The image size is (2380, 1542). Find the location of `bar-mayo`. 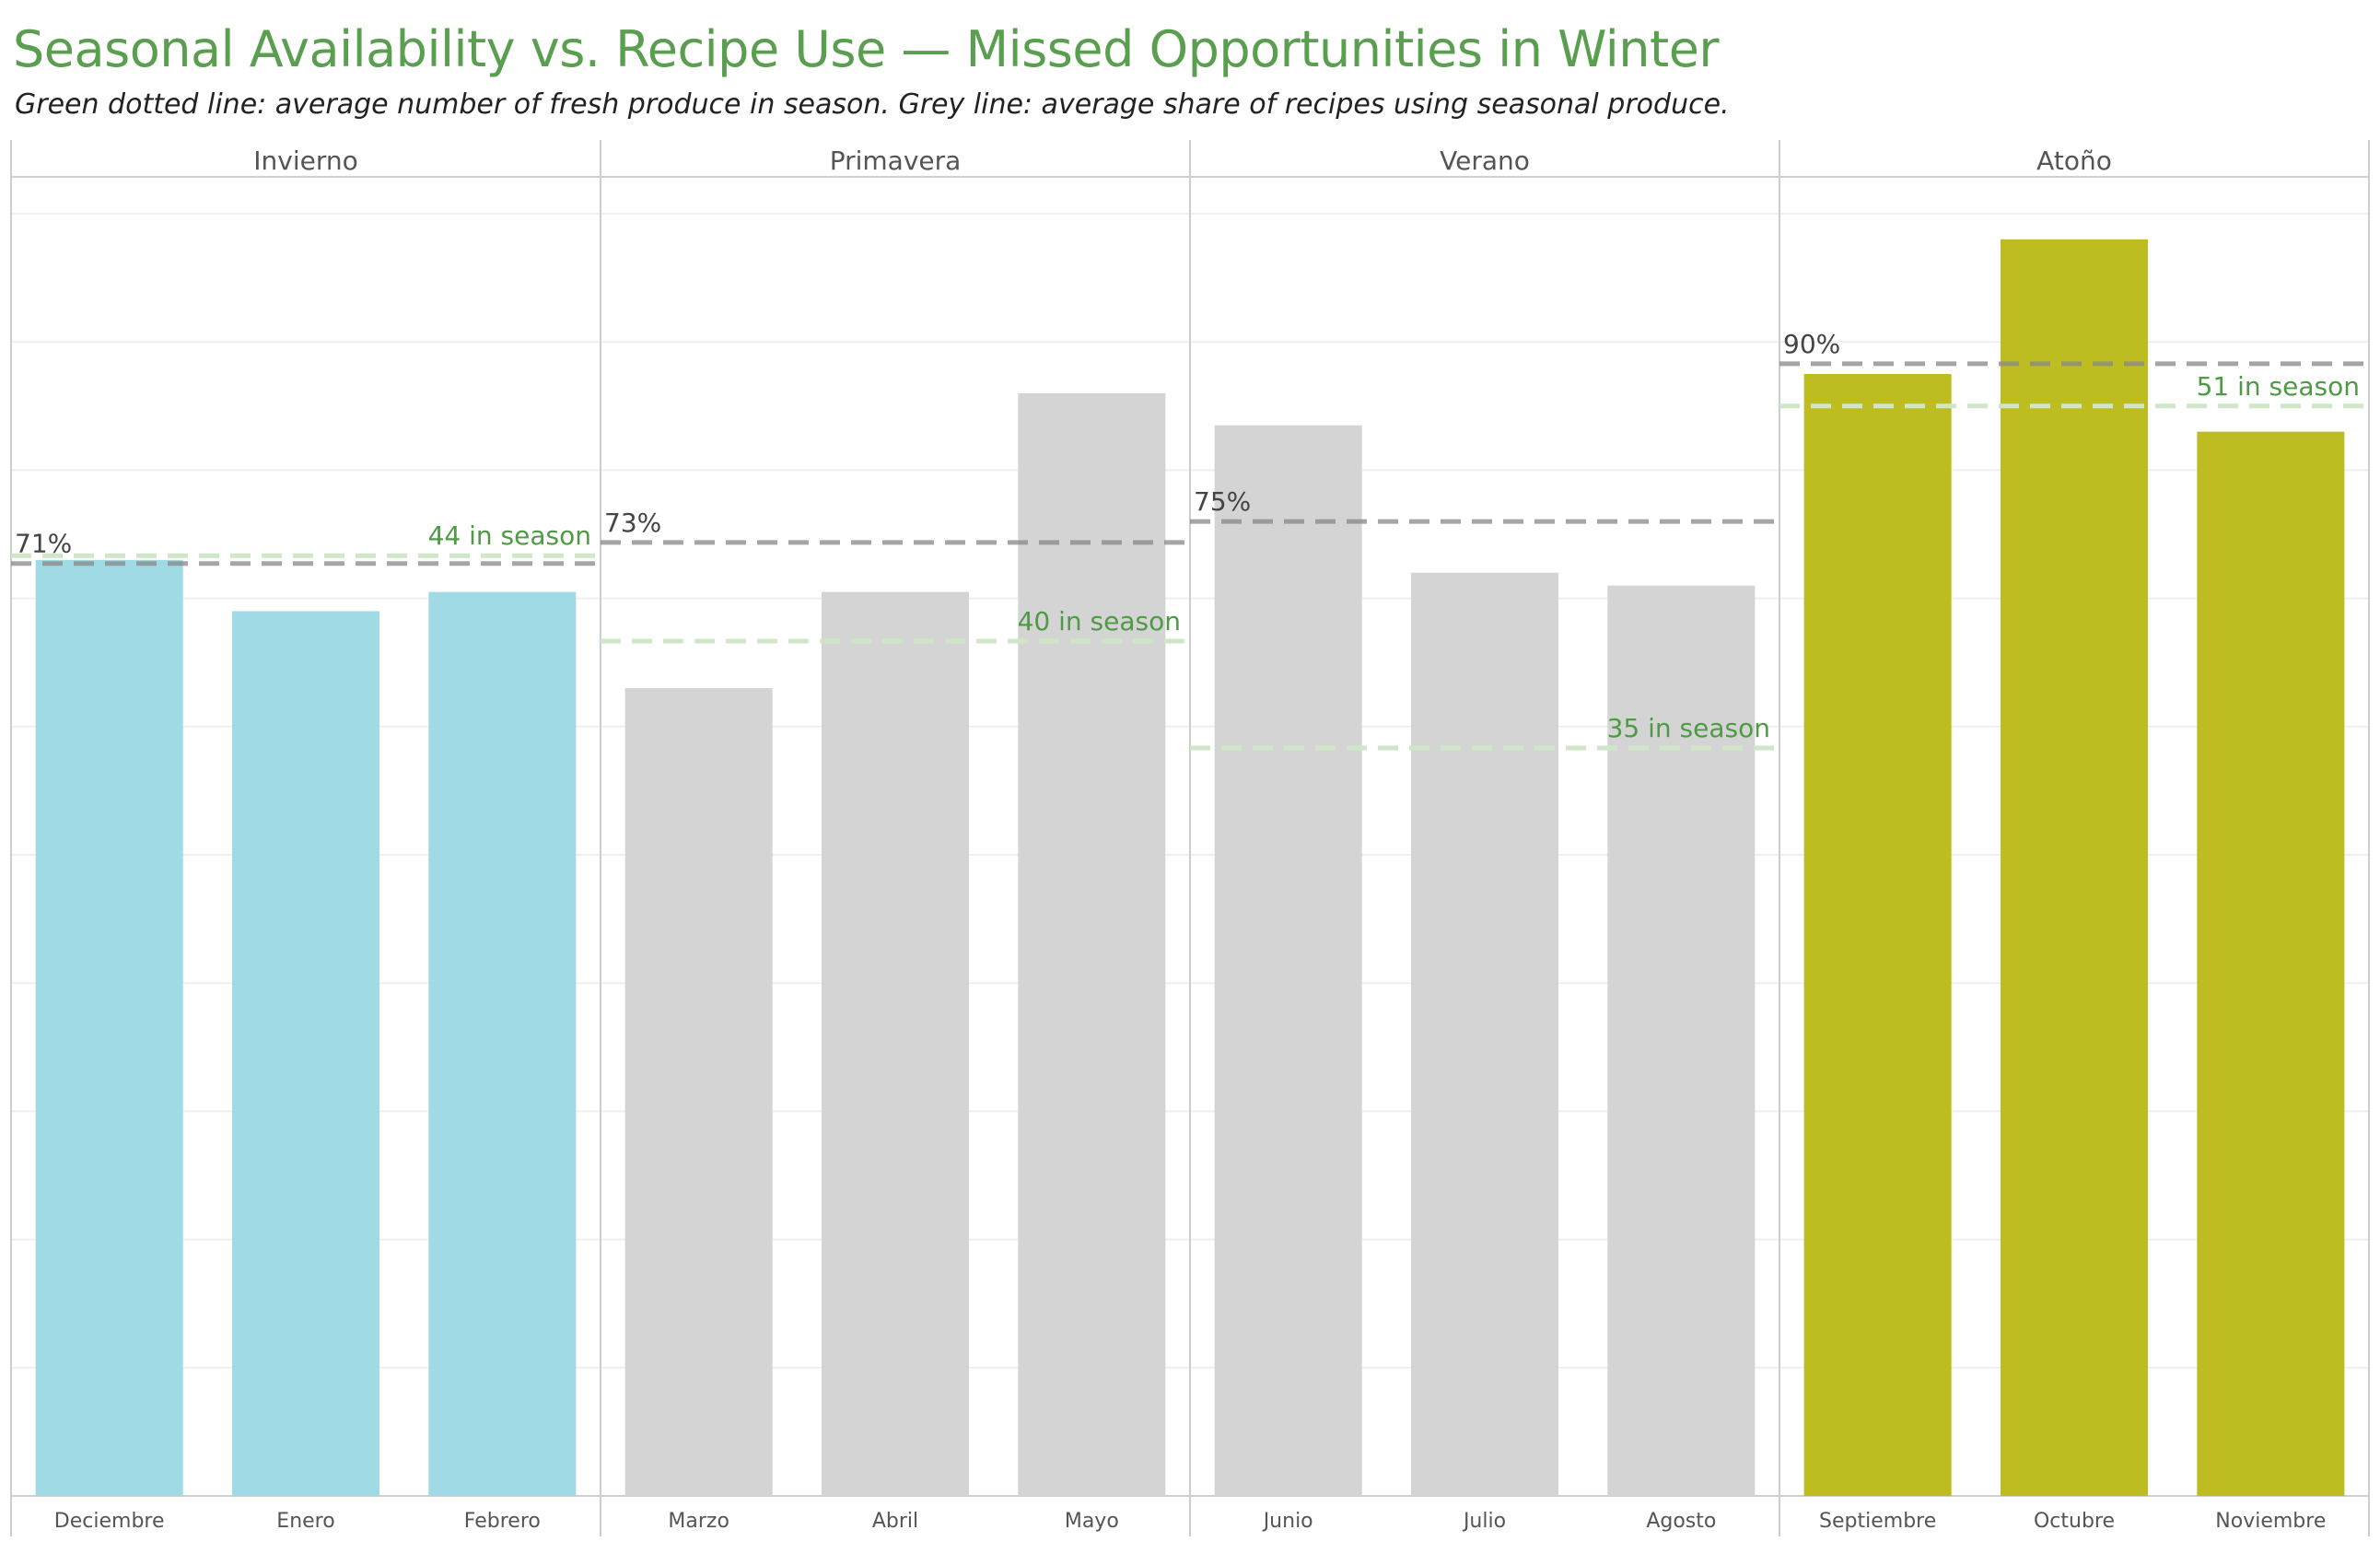

bar-mayo is located at coordinates (1092, 944).